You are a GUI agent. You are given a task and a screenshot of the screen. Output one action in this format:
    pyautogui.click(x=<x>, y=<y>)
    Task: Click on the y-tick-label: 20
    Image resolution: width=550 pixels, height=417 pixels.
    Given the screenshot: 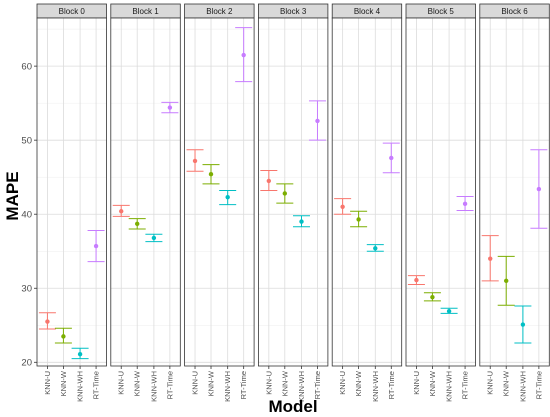 What is the action you would take?
    pyautogui.click(x=26, y=363)
    